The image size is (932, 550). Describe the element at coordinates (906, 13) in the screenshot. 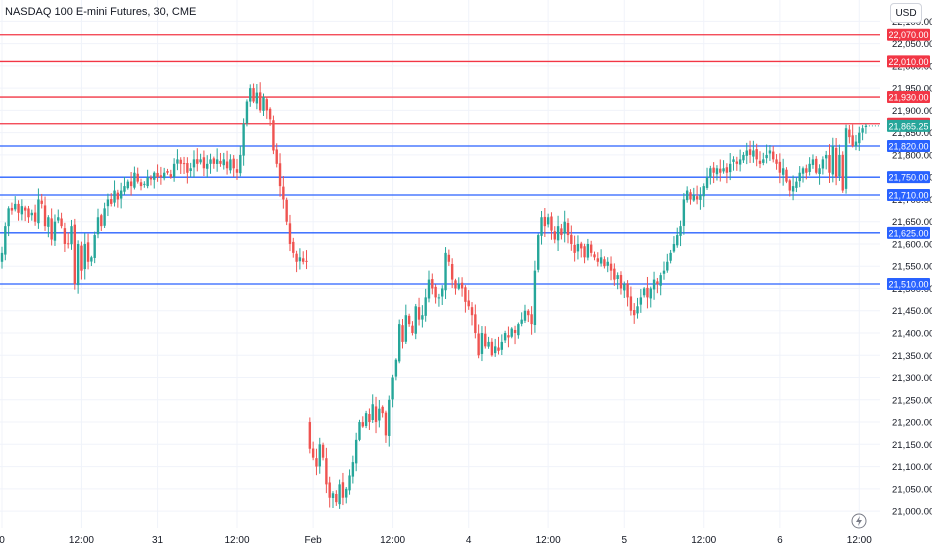

I see `currency-button: USD` at that location.